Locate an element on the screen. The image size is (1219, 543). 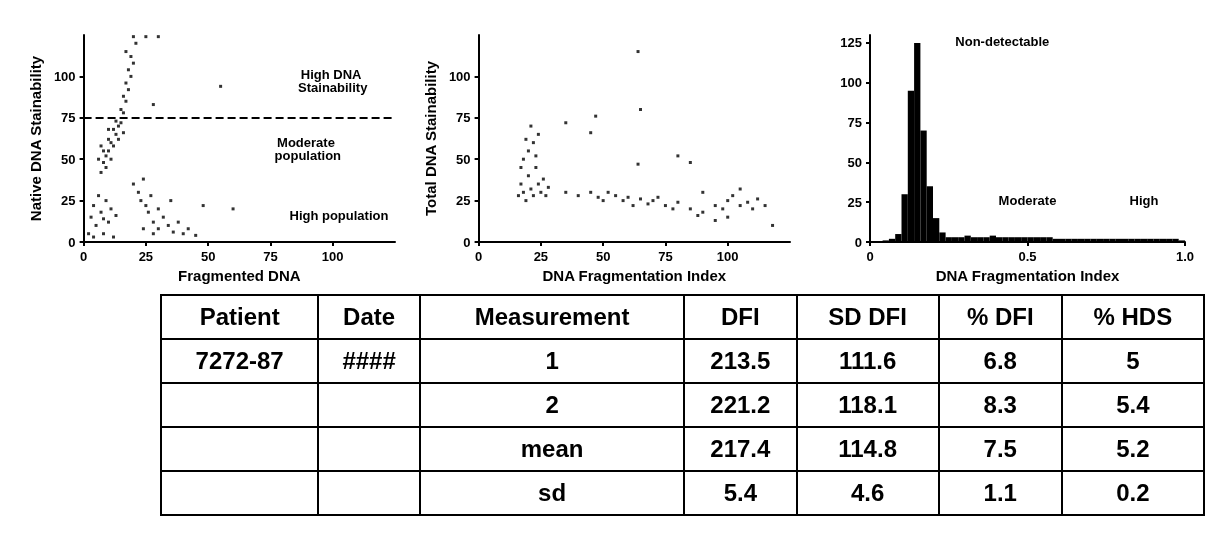
text: 5 is located at coordinates (1133, 360).